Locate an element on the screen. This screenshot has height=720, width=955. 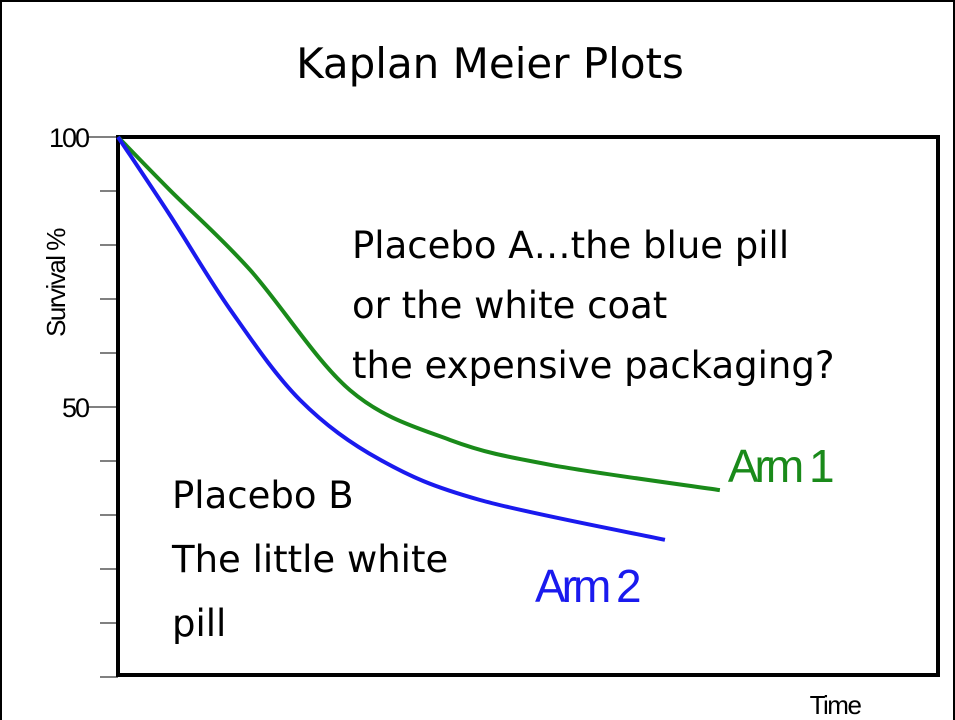
y-tick-label: 50 is located at coordinates (75, 408).